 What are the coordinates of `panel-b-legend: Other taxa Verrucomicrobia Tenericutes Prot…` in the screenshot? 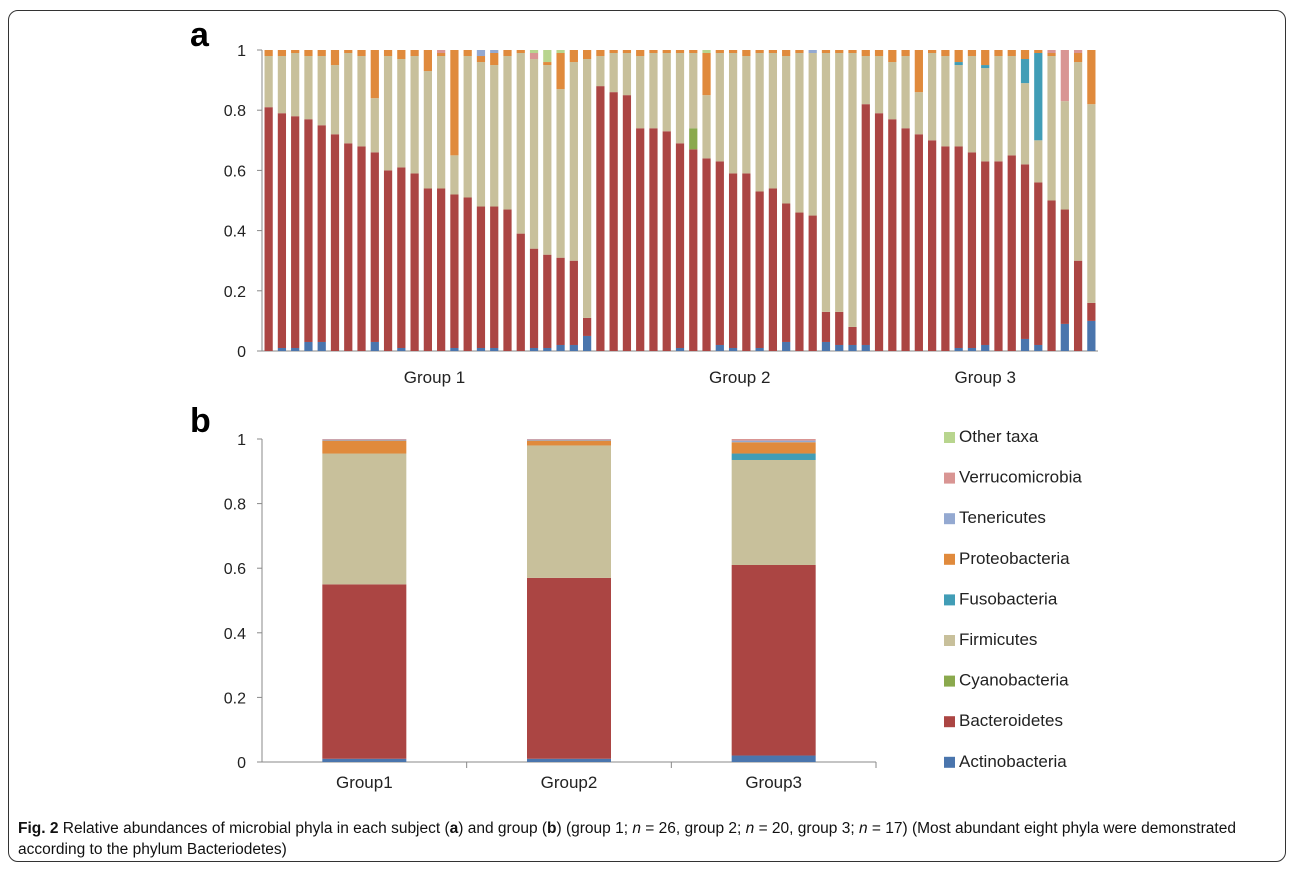 It's located at (1013, 599).